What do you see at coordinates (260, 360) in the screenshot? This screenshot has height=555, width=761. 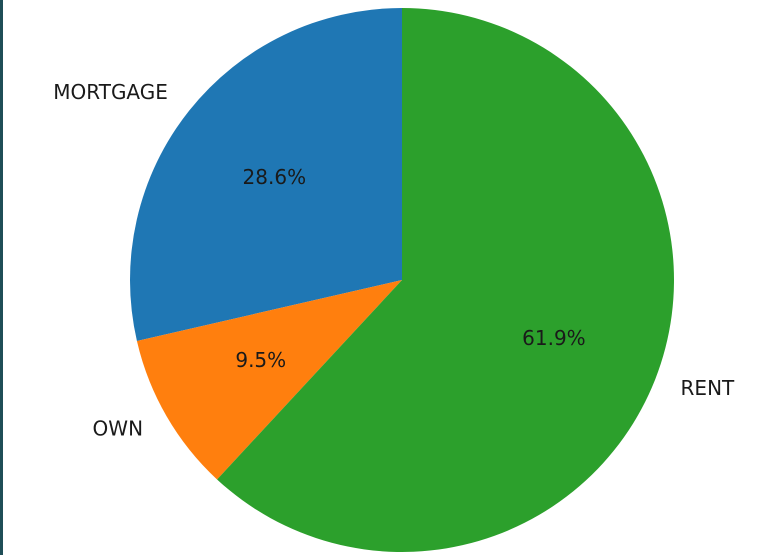 I see `pie-pct-label-own: 9.5%` at bounding box center [260, 360].